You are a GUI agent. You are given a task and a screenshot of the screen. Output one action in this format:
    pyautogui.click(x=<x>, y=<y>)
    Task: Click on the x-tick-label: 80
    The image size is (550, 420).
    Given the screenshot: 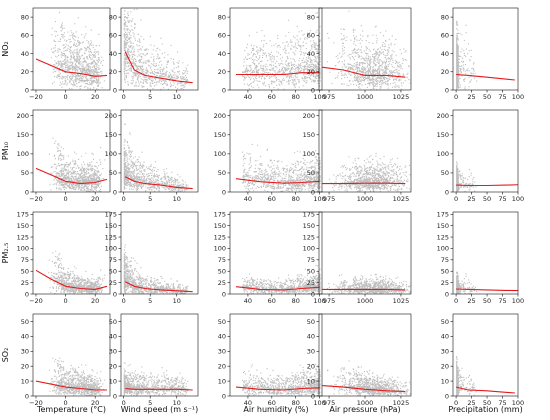 What is the action you would take?
    pyautogui.click(x=296, y=97)
    